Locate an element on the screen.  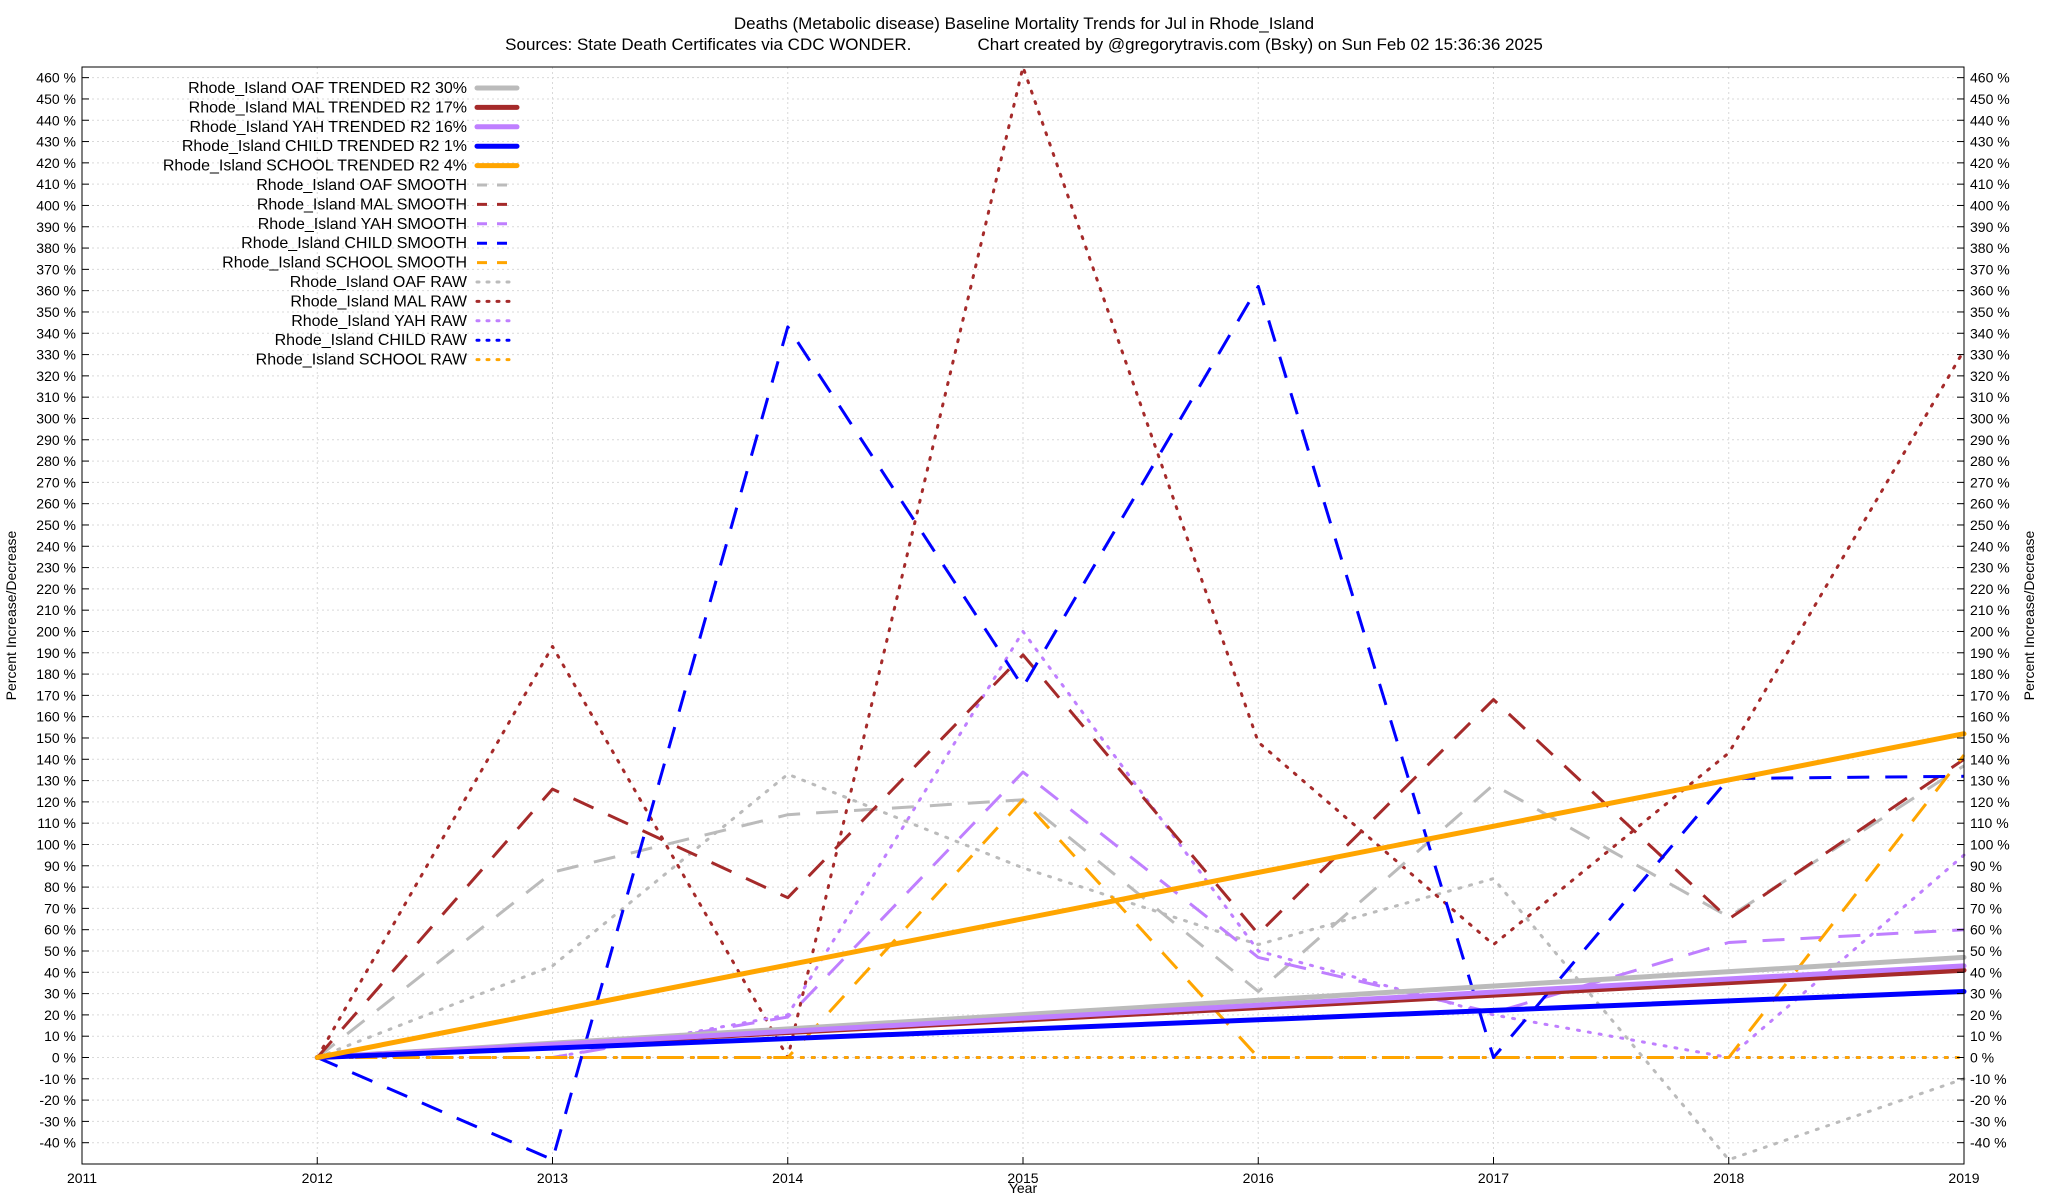
y2-tick-label: 350 % is located at coordinates (1990, 312).